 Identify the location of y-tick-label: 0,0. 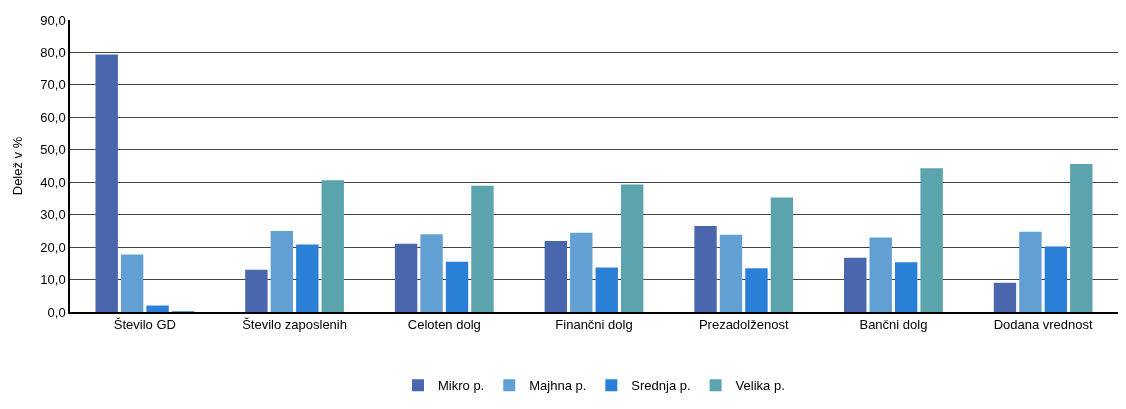
(56, 312).